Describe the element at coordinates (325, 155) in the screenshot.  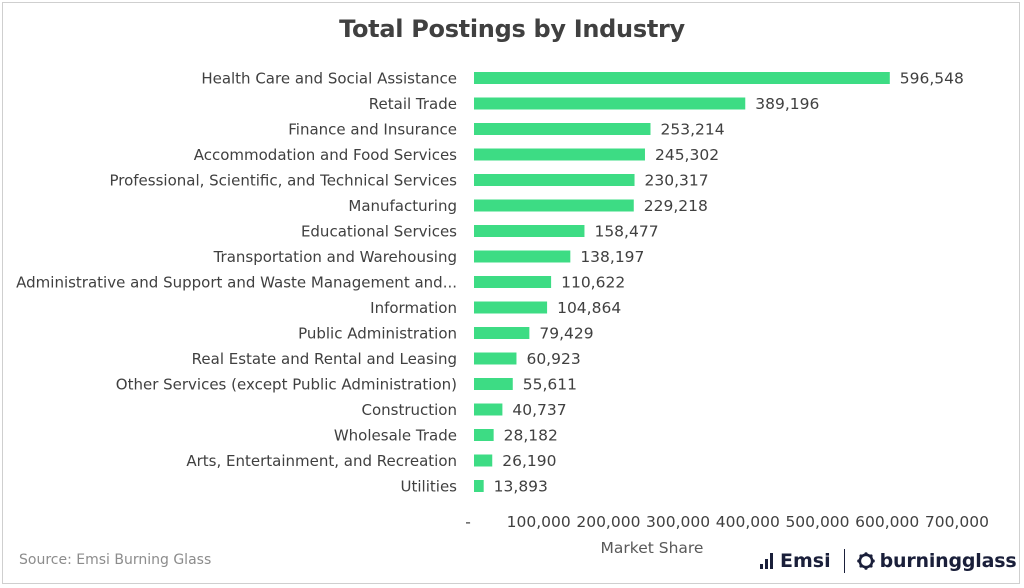
I see `category-label: Accommodation and Food Services` at that location.